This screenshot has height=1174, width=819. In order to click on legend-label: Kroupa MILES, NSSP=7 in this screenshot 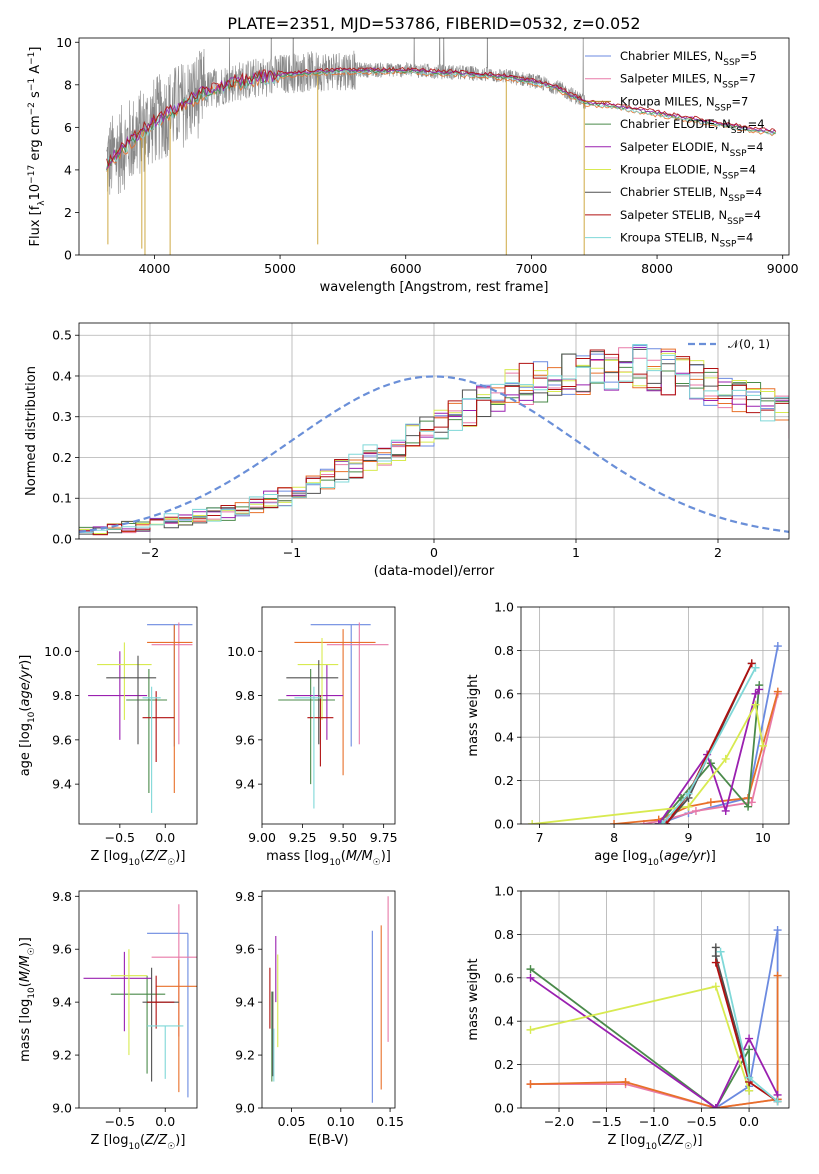, I will do `click(684, 103)`.